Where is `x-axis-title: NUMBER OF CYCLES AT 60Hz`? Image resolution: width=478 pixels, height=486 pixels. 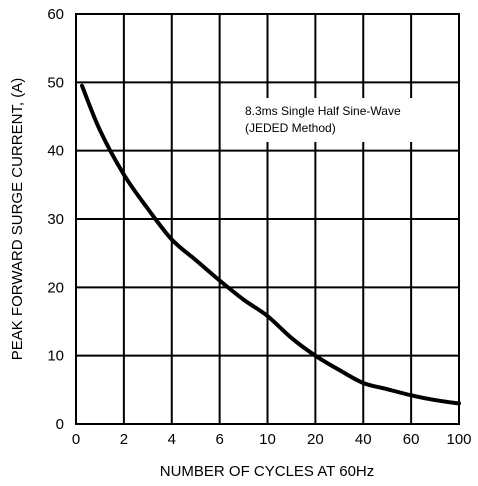
x-axis-title: NUMBER OF CYCLES AT 60Hz is located at coordinates (267, 471).